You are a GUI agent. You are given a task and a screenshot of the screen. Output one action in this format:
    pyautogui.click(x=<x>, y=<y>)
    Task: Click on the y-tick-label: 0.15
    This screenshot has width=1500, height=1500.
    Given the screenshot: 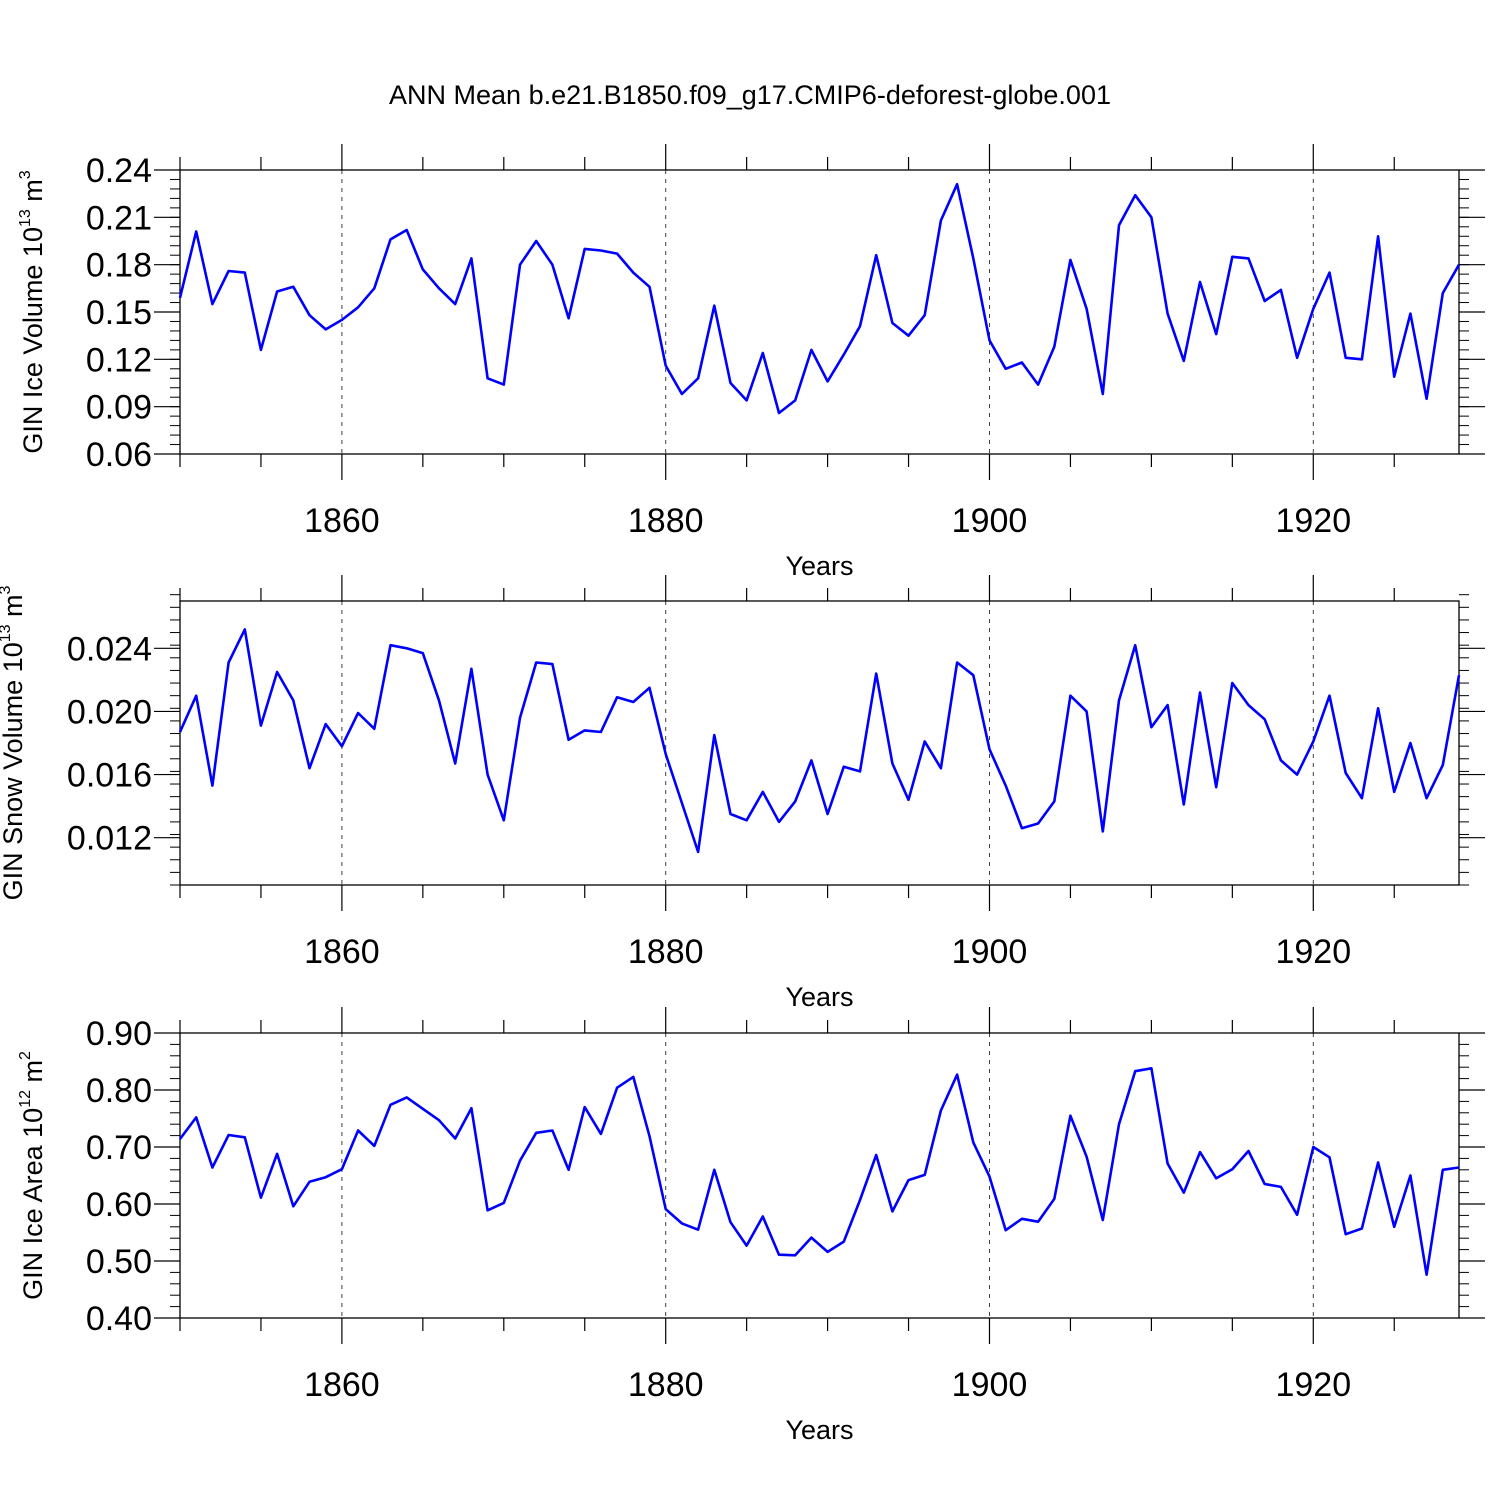 What is the action you would take?
    pyautogui.click(x=119, y=313)
    